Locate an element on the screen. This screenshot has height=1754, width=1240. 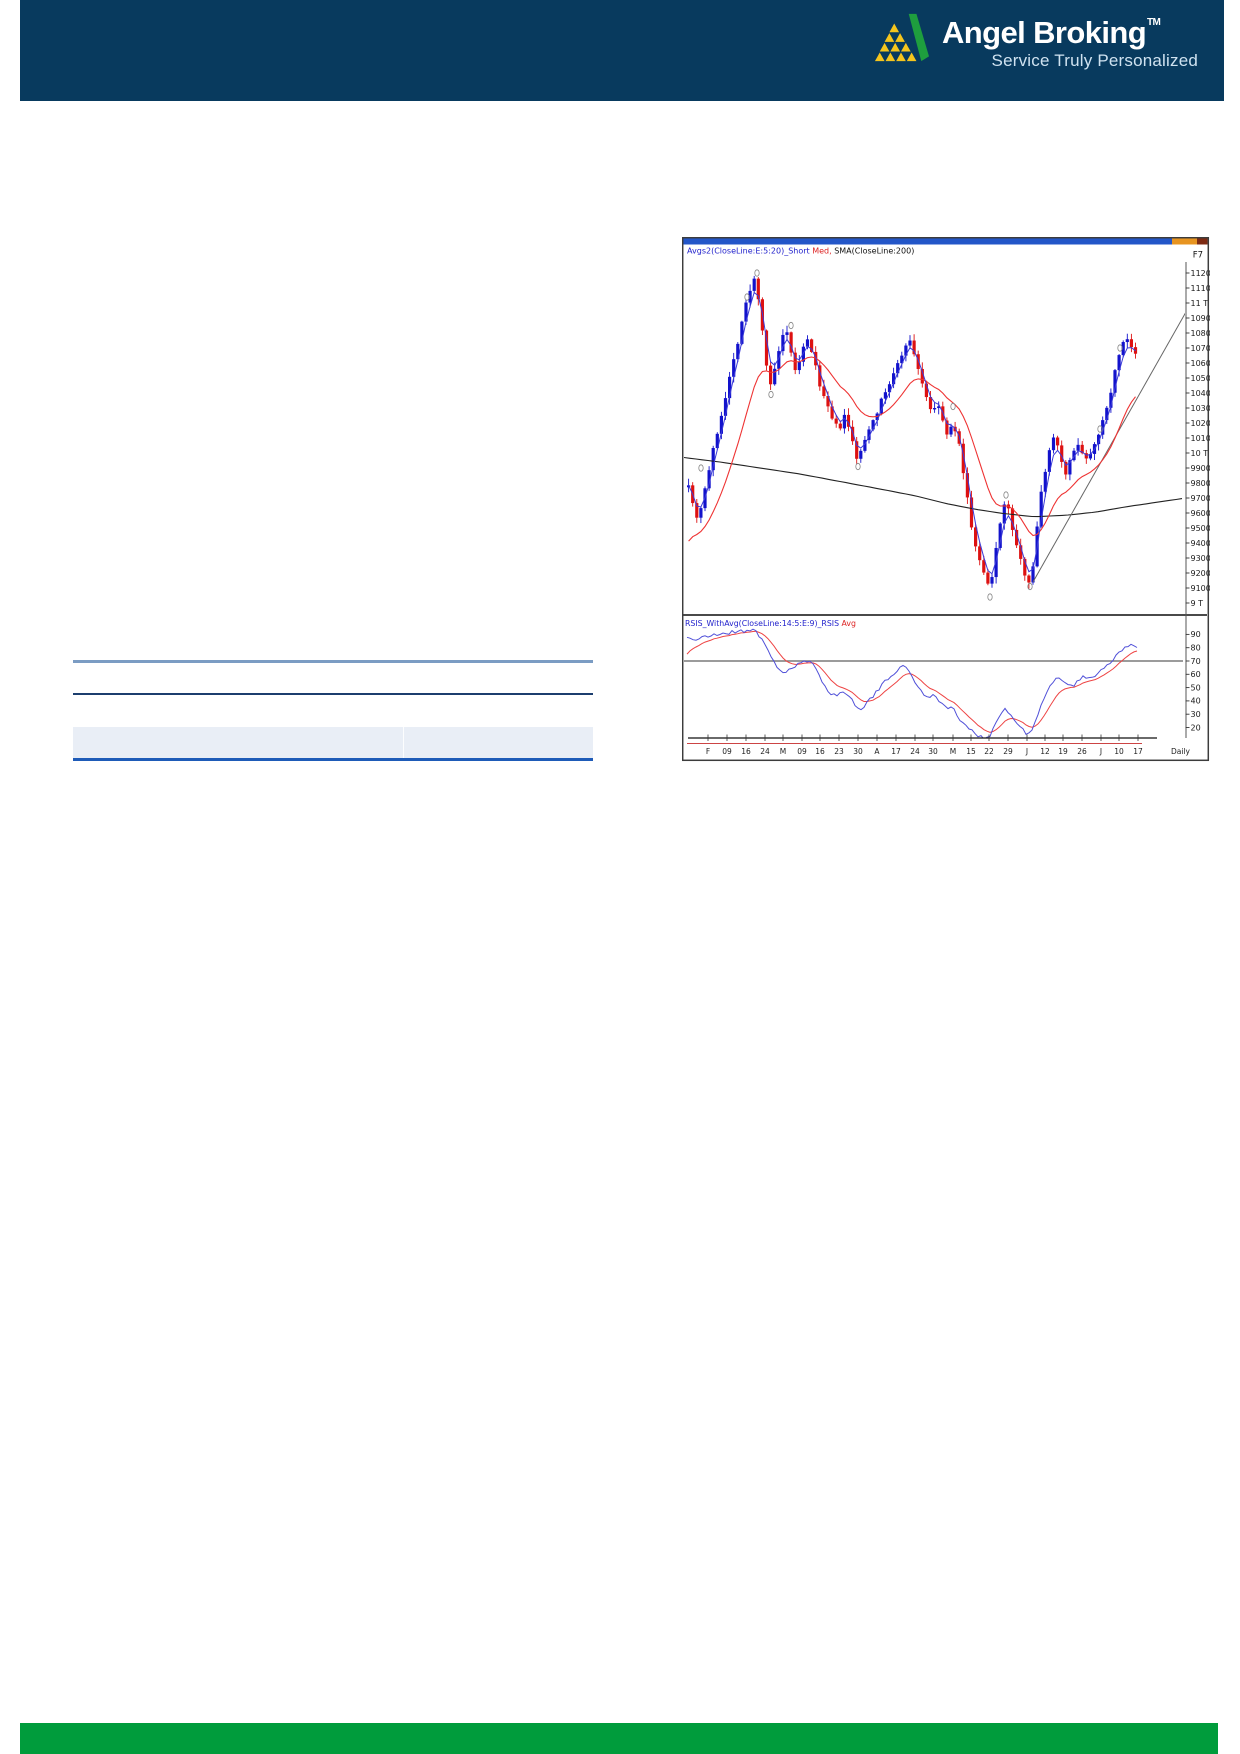
svg-text: 10800 is located at coordinates (1201, 333).